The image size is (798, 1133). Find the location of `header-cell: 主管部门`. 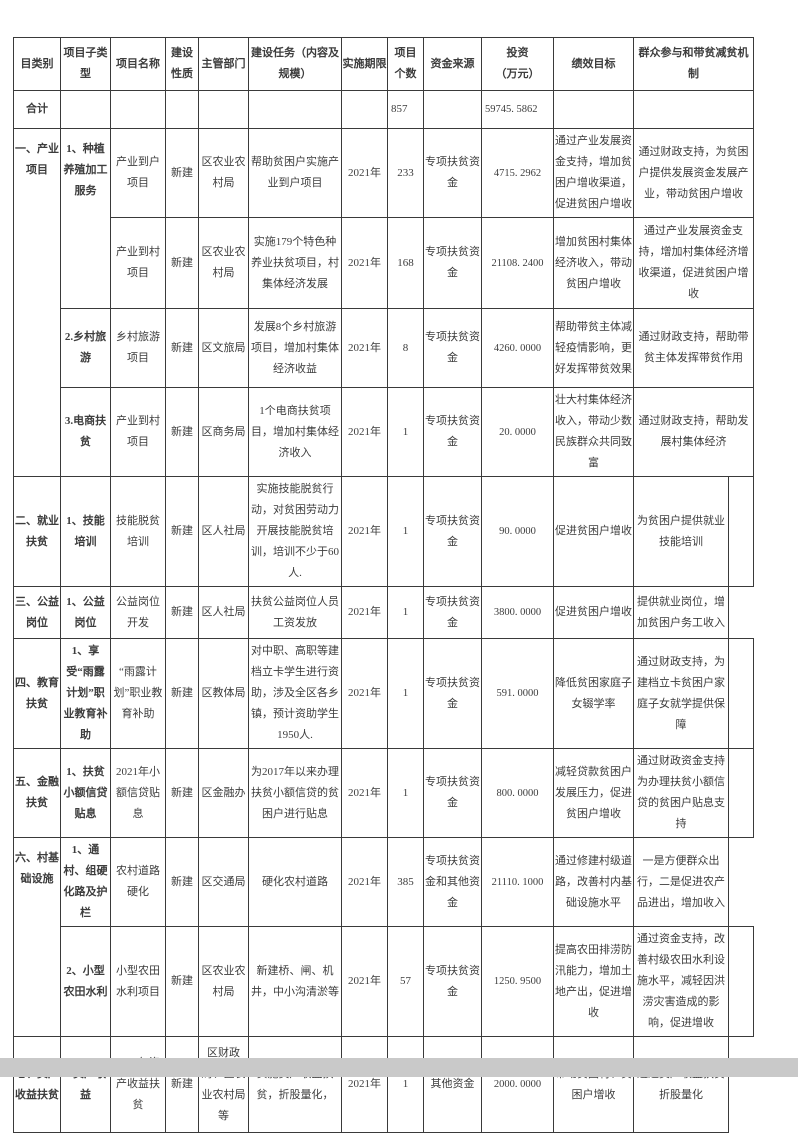

header-cell: 主管部门 is located at coordinates (223, 64).